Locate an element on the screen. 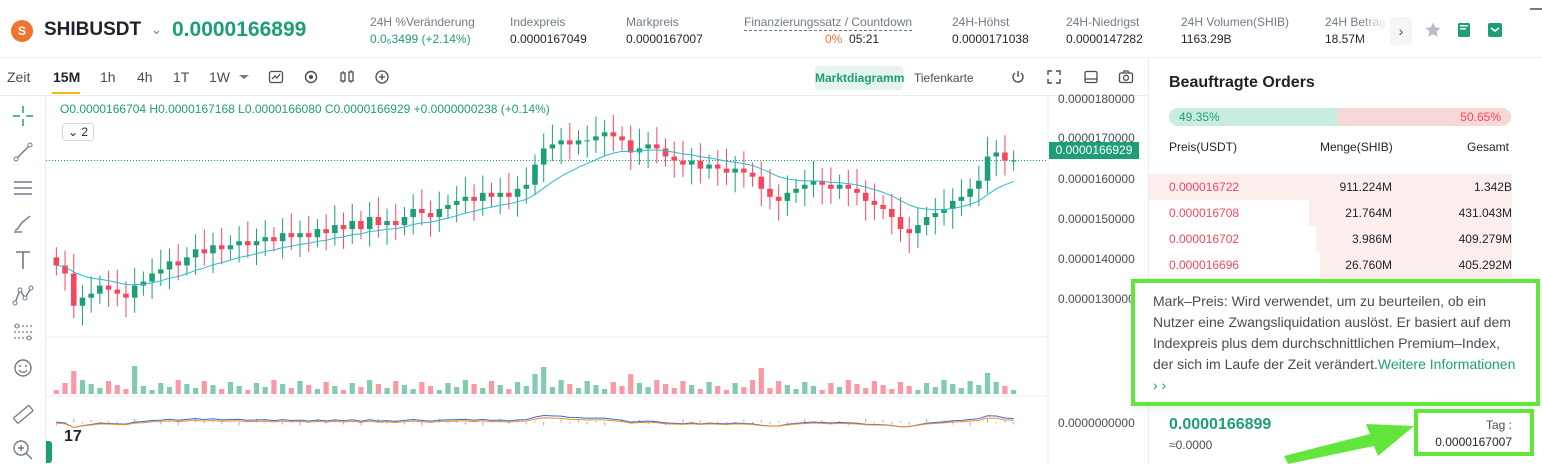  stat-funding: Finanzierungssatz / Countdown 0% 05:21 is located at coordinates (828, 30).